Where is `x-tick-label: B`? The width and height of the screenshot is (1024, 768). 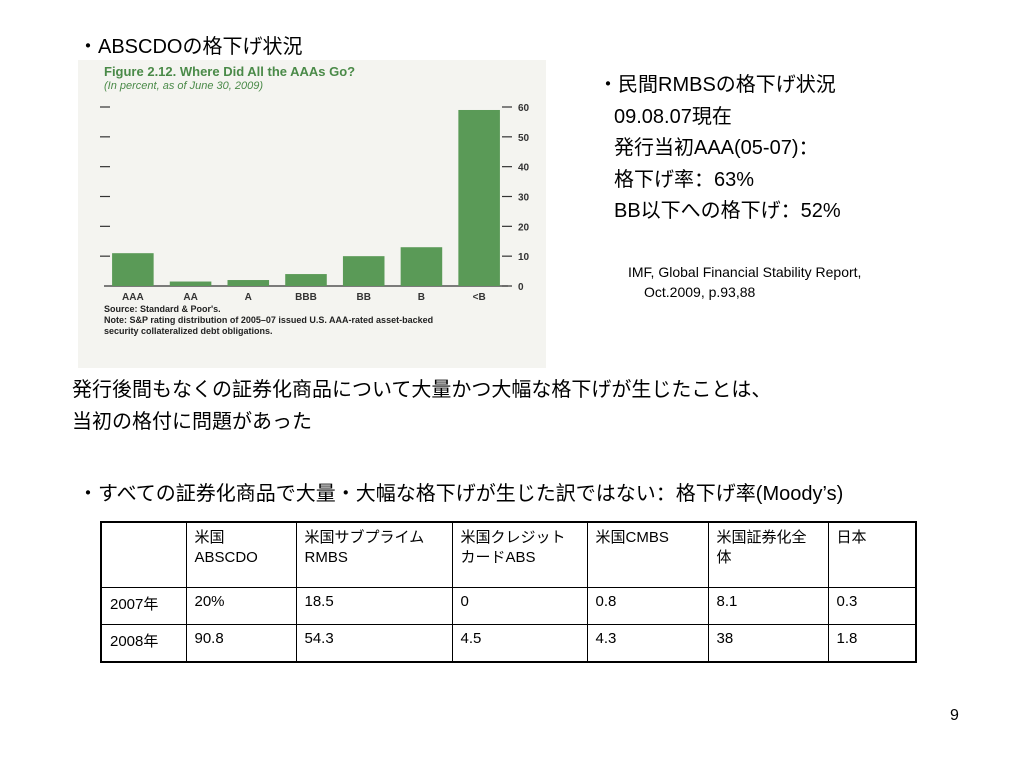
x-tick-label: B is located at coordinates (421, 297).